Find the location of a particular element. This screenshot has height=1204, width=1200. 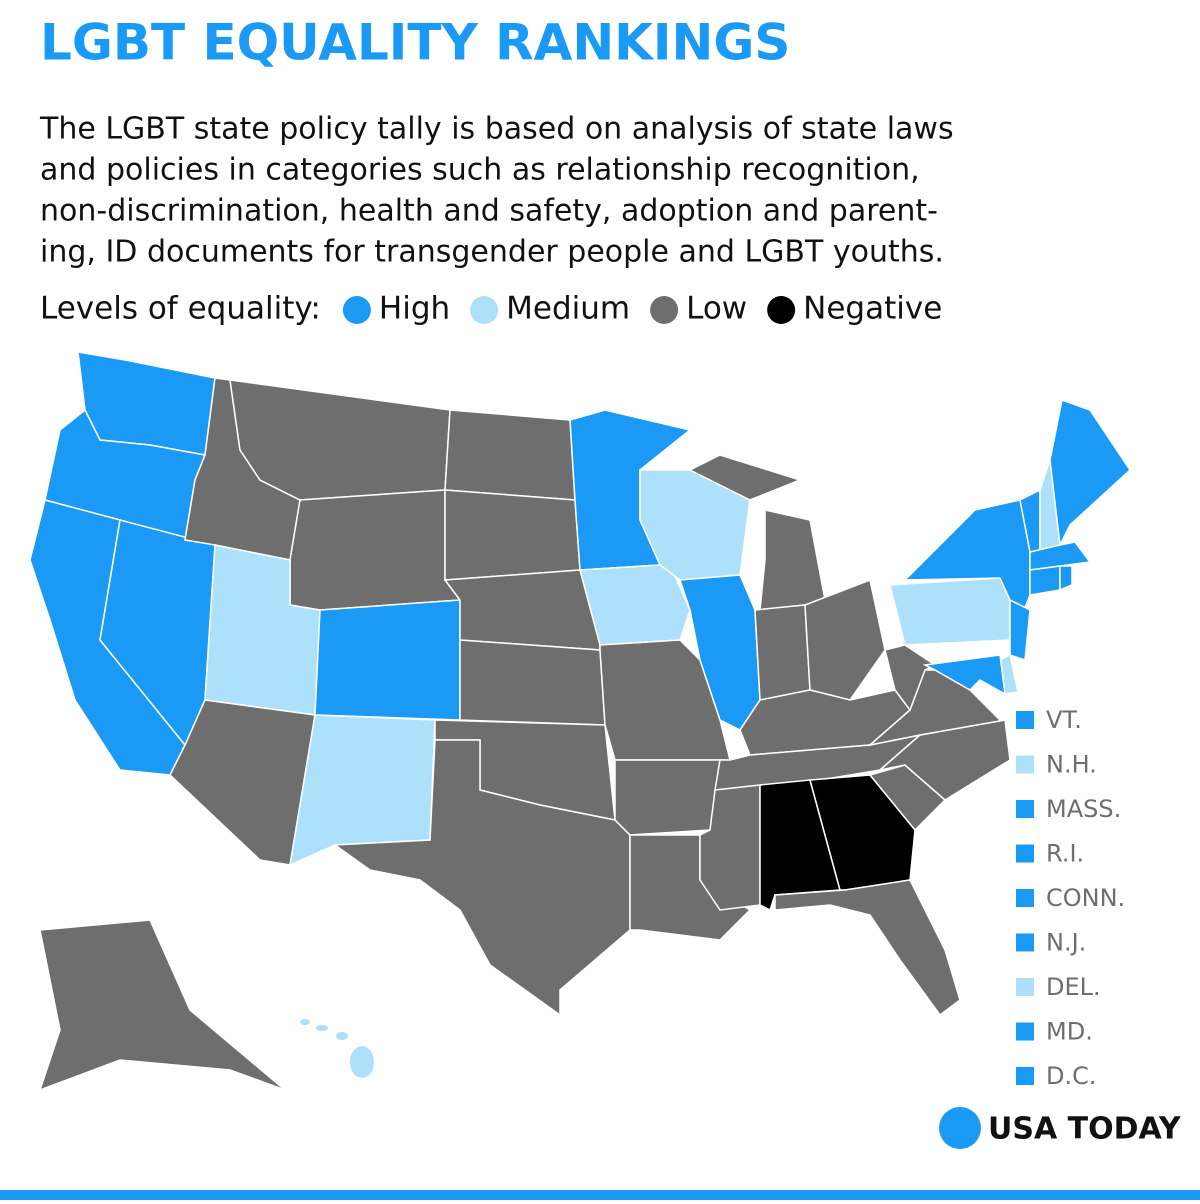

legend-label: Levels of equality: is located at coordinates (180, 309).